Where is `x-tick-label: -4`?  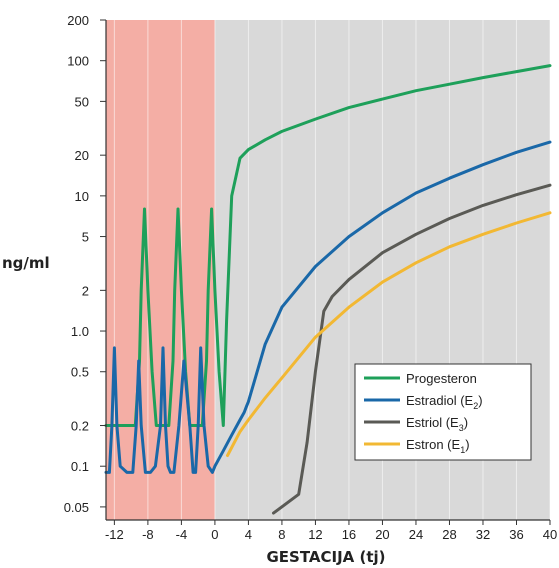
x-tick-label: -4 is located at coordinates (182, 534).